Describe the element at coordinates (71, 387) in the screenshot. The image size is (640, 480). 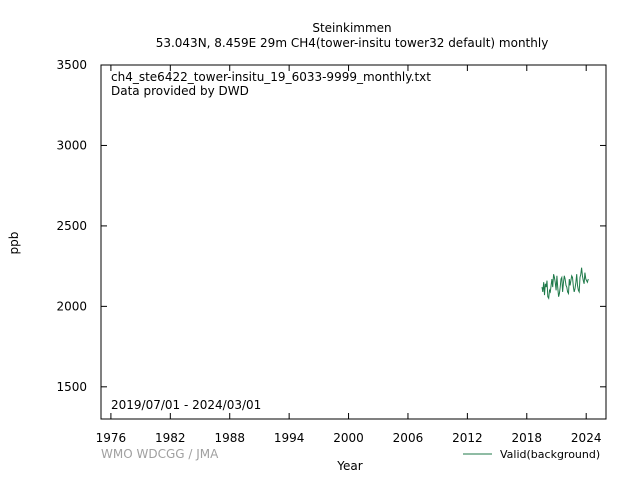
I see `y-tick-label: 1500` at that location.